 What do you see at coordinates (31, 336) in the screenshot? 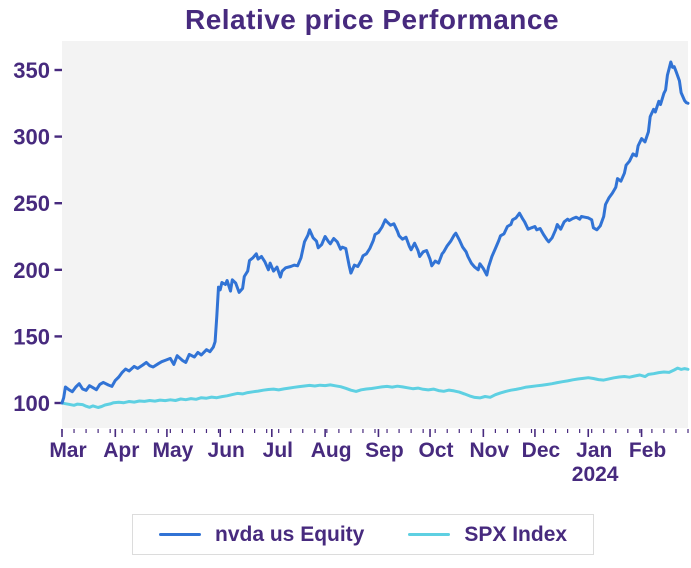
I see `svg-text: 150` at bounding box center [31, 336].